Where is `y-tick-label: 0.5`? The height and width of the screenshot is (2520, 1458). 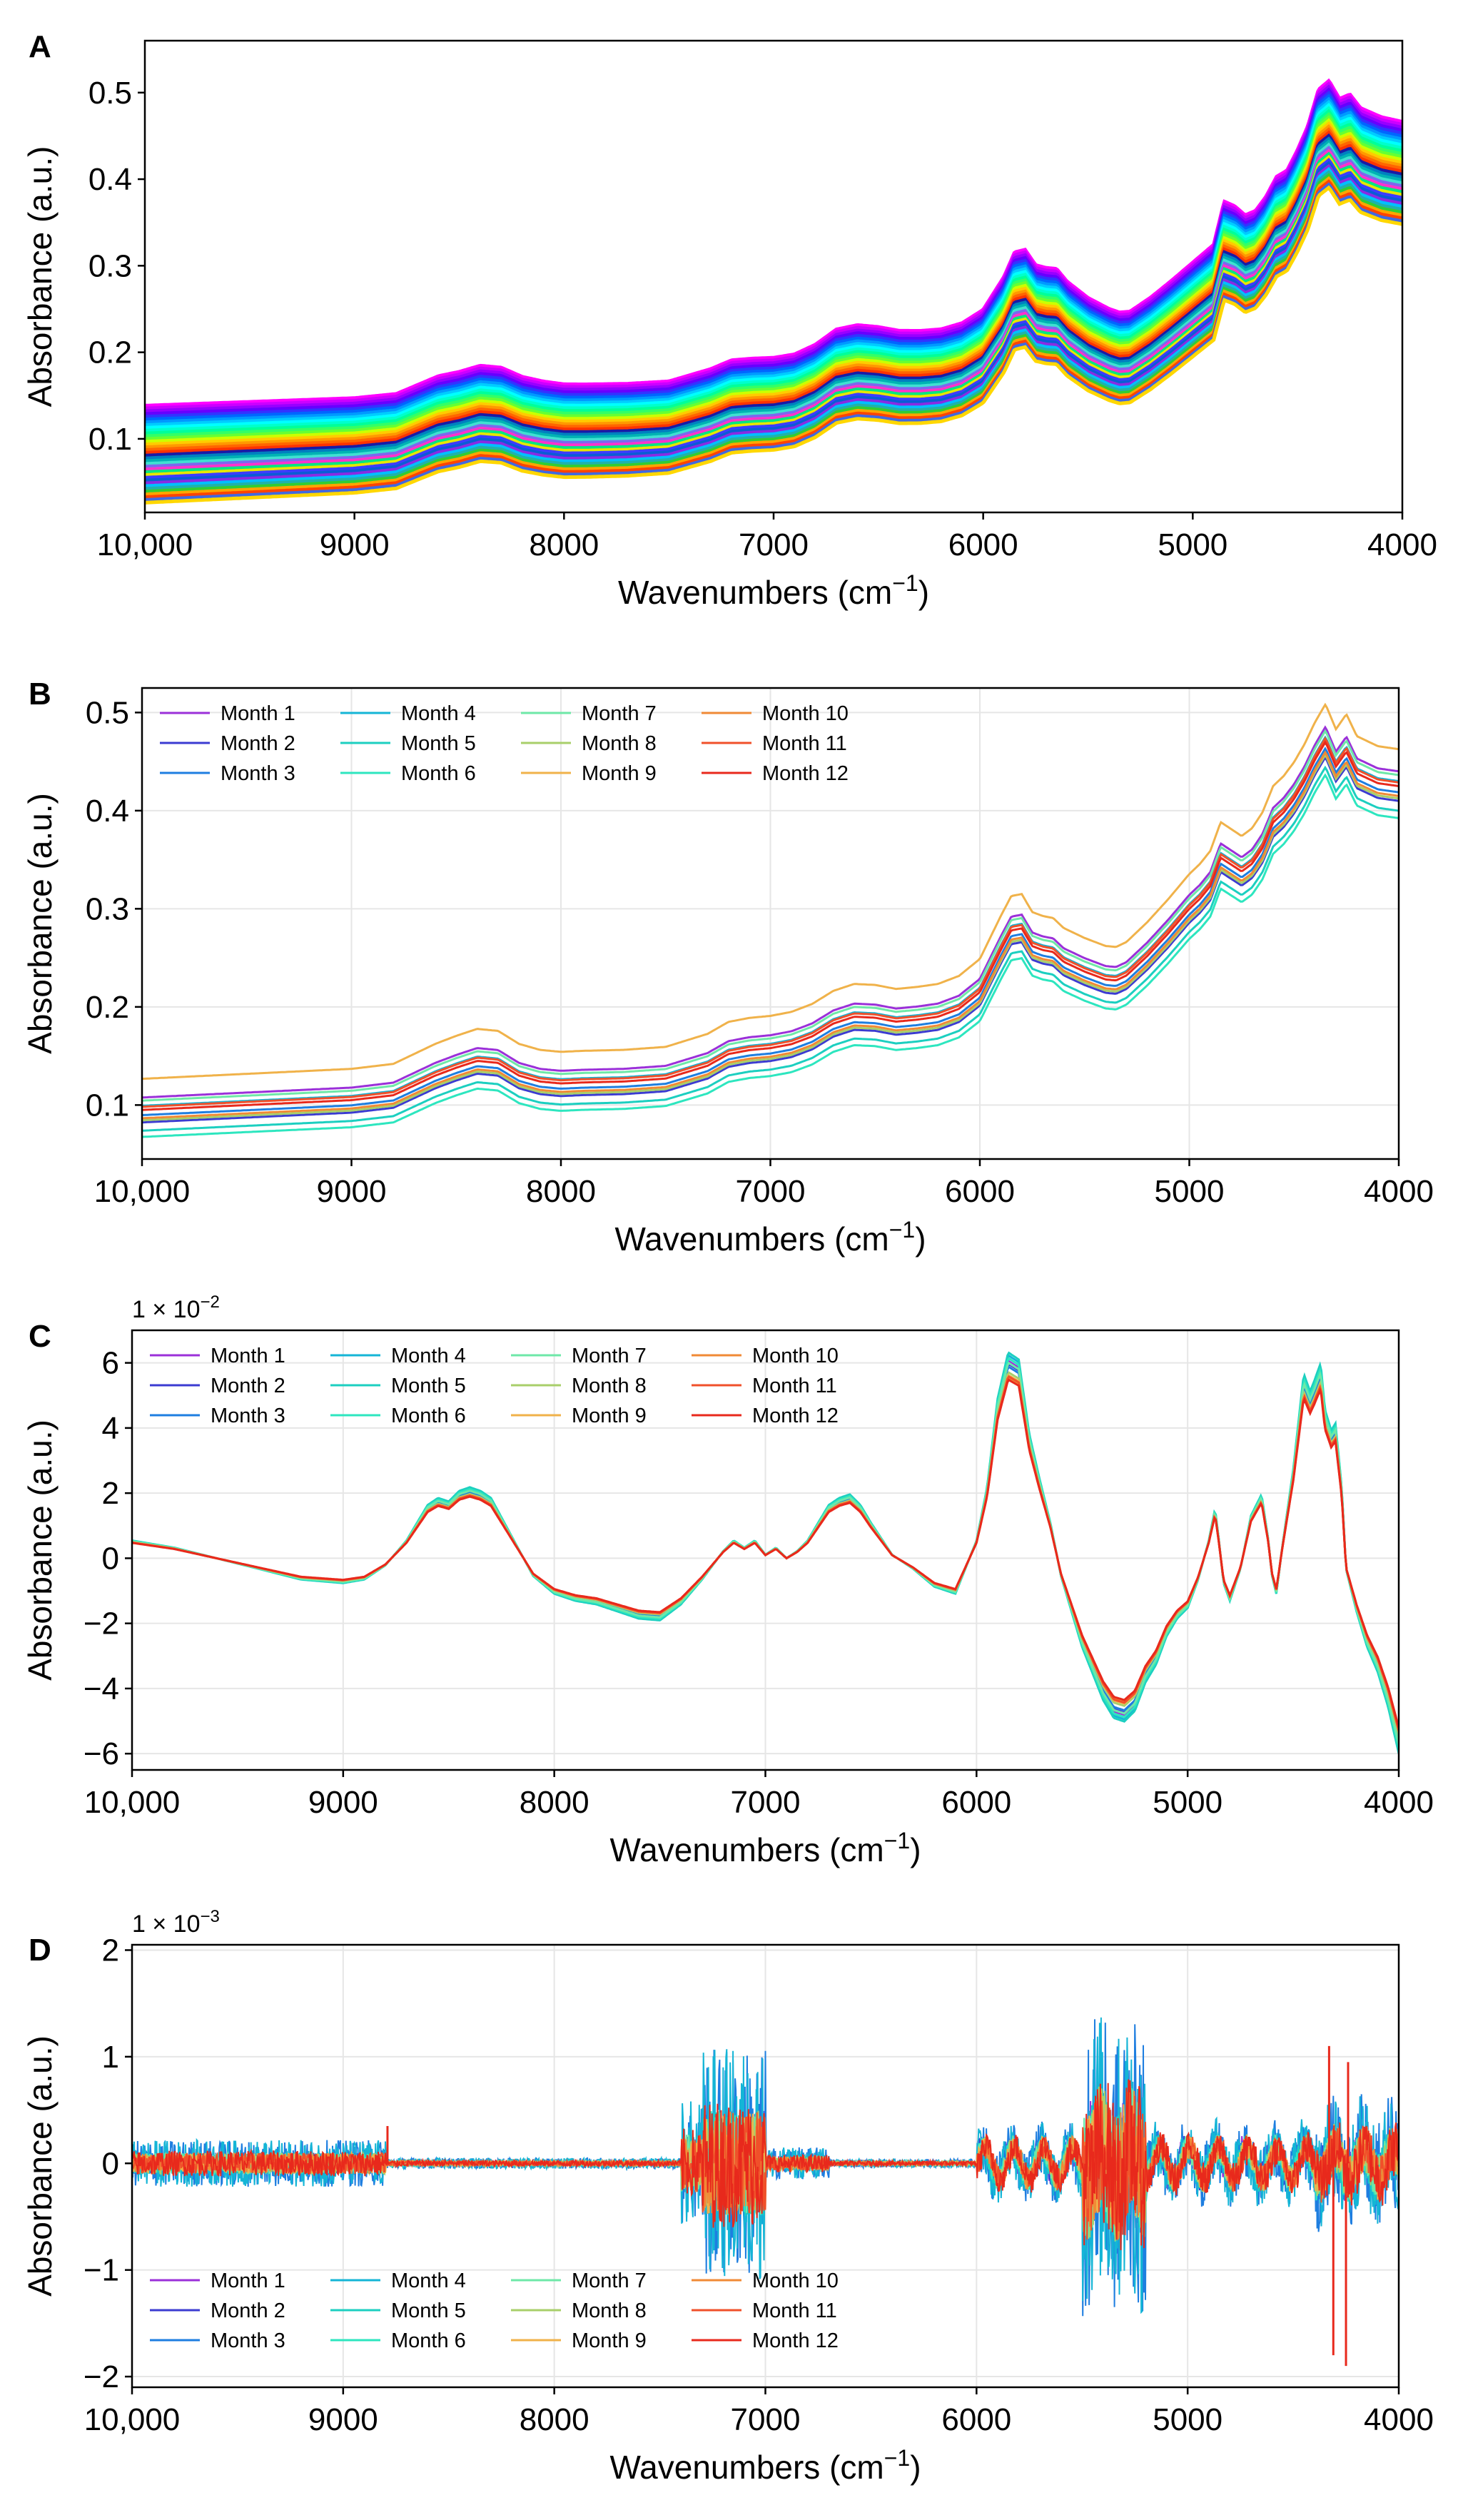 y-tick-label: 0.5 is located at coordinates (110, 93).